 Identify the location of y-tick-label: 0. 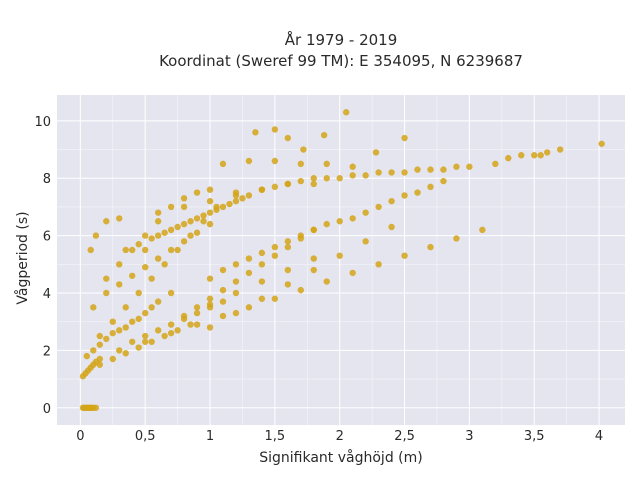
(47, 409).